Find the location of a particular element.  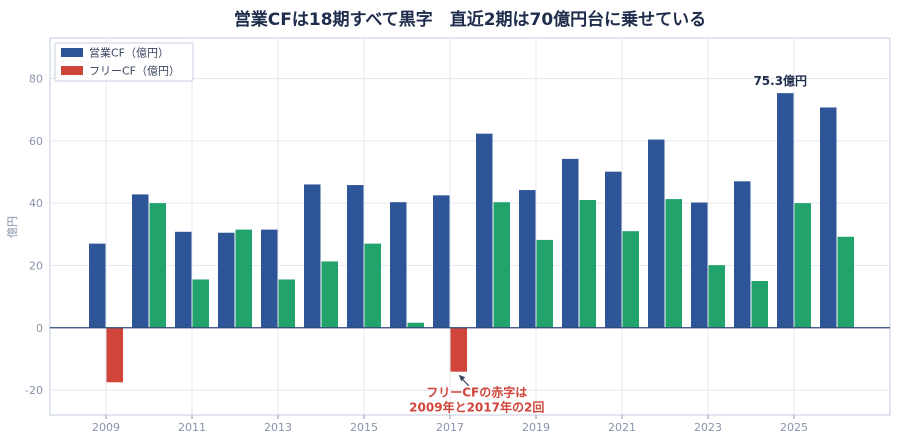

bar-operating-cf-2010 is located at coordinates (140, 261).